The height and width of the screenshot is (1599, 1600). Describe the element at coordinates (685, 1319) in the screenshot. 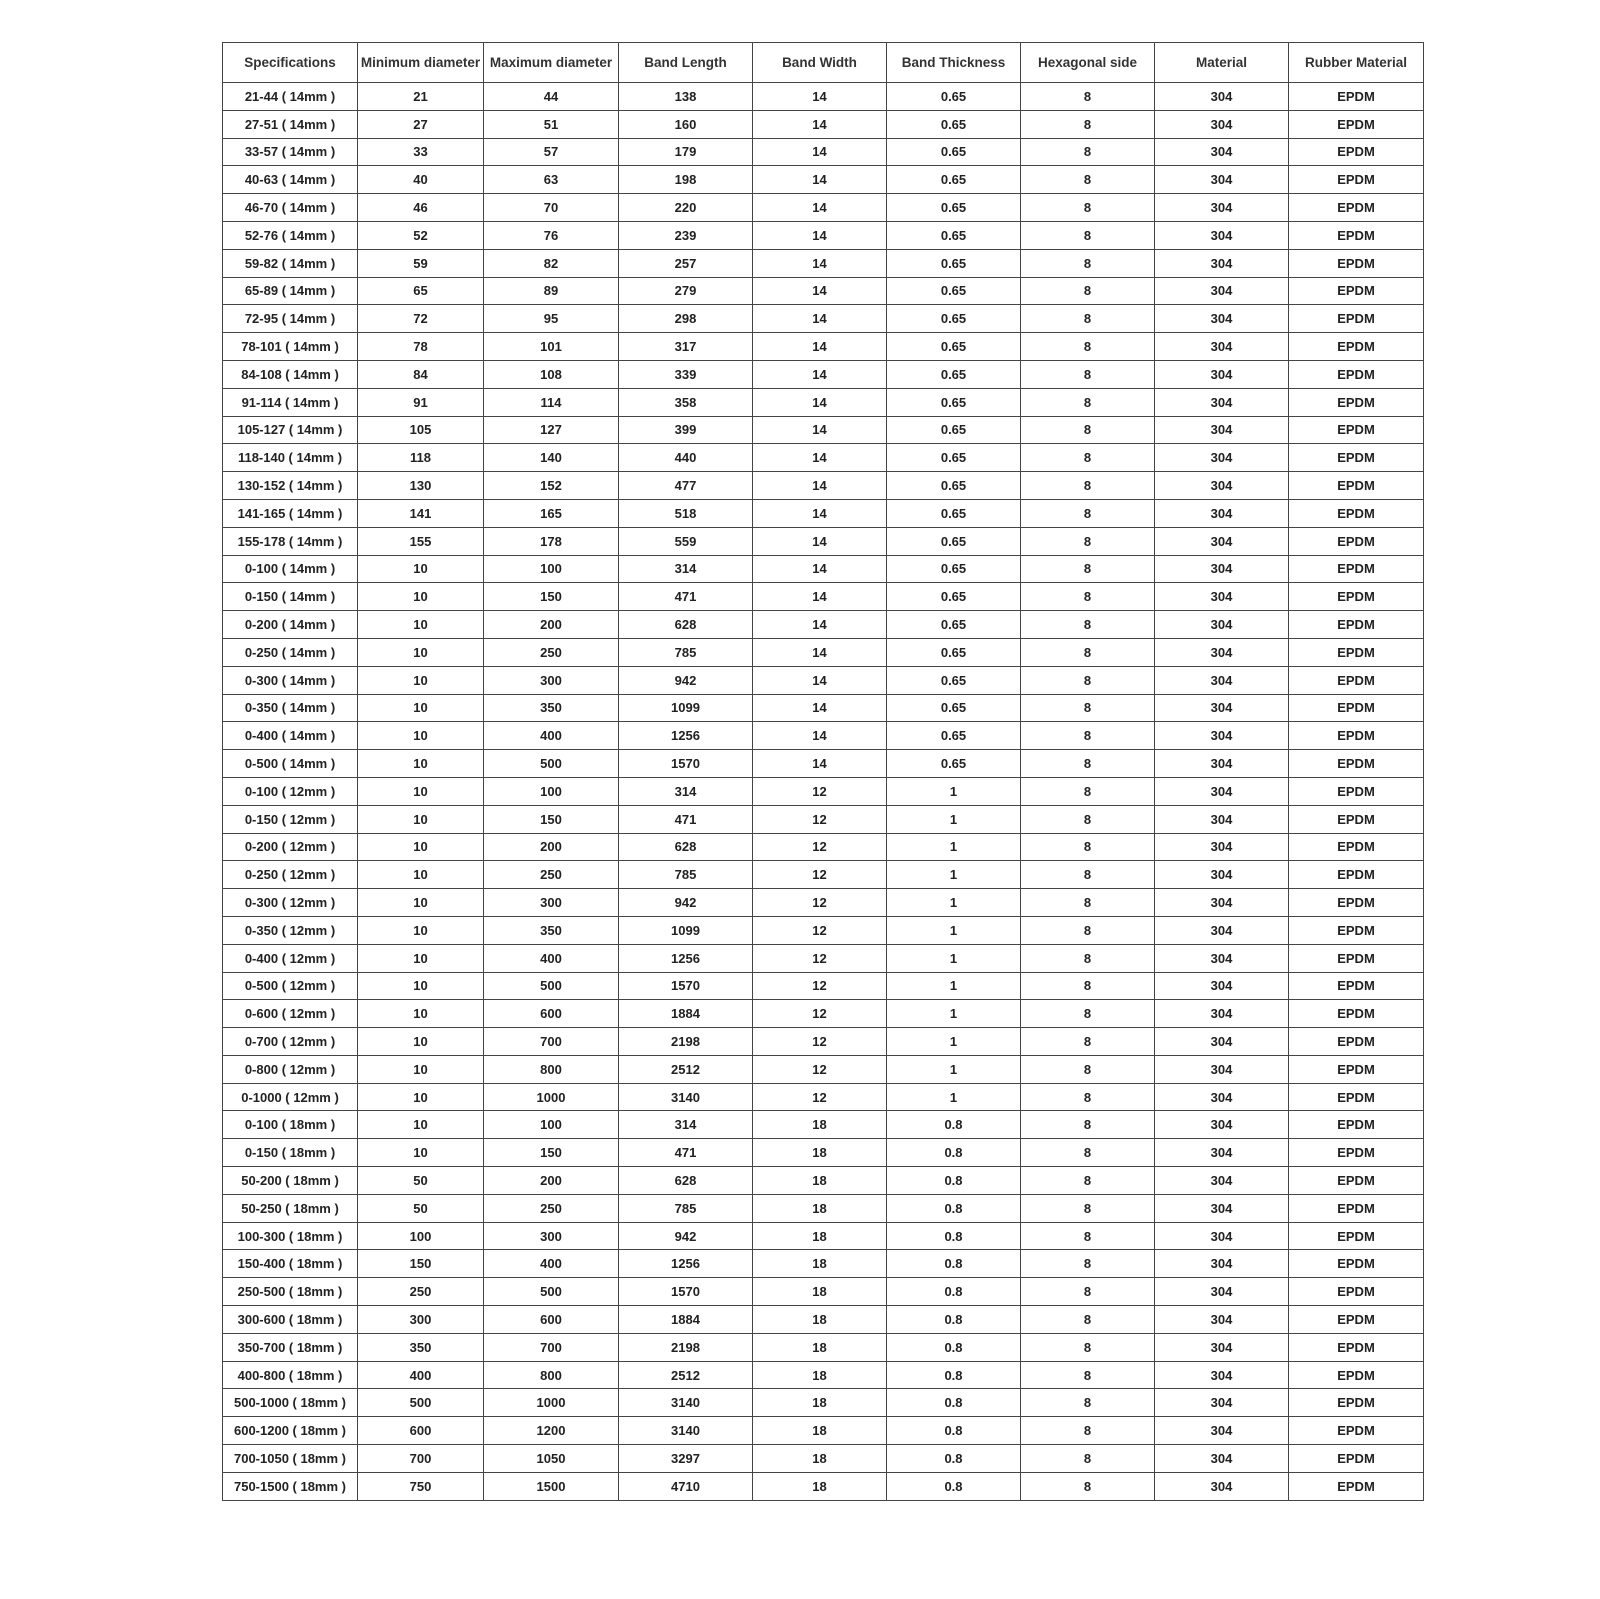

I see `table-cell: 1884` at that location.